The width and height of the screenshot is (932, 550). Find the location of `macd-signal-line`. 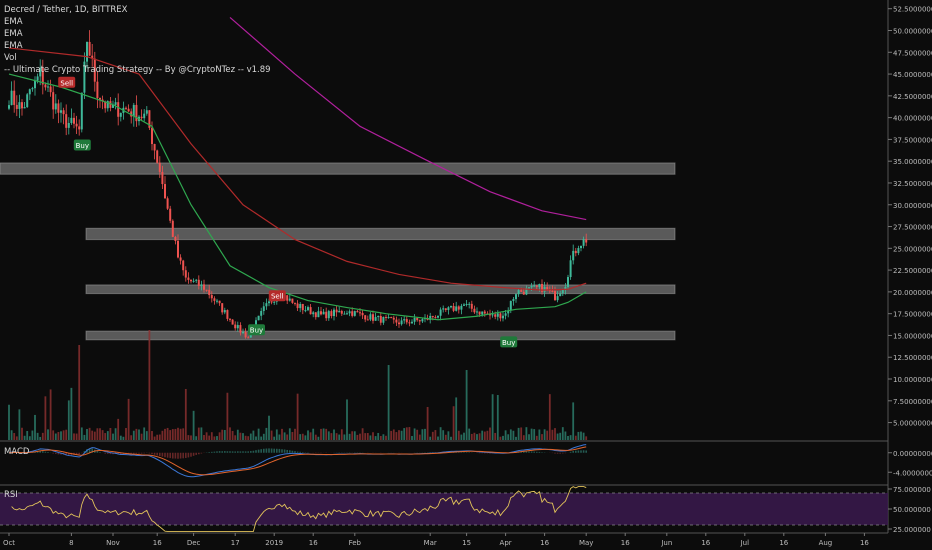

macd-signal-line is located at coordinates (297, 461).